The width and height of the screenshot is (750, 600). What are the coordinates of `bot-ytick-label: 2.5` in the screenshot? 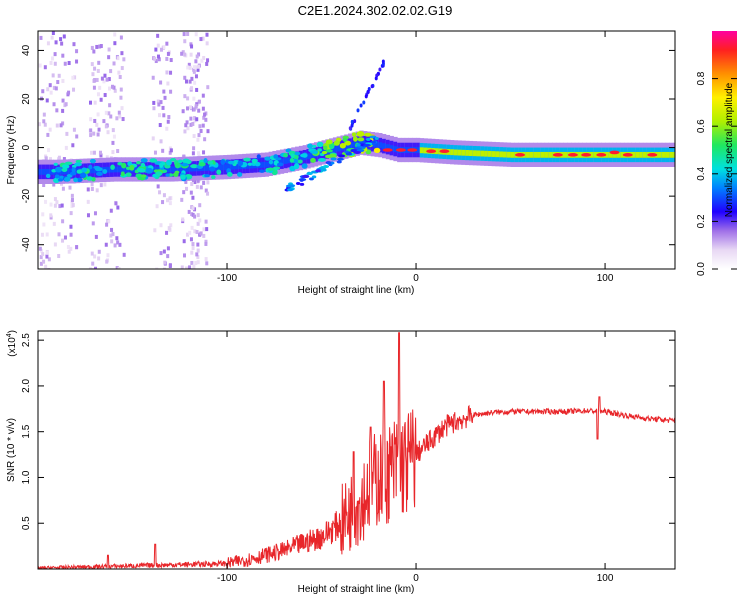 It's located at (26, 340).